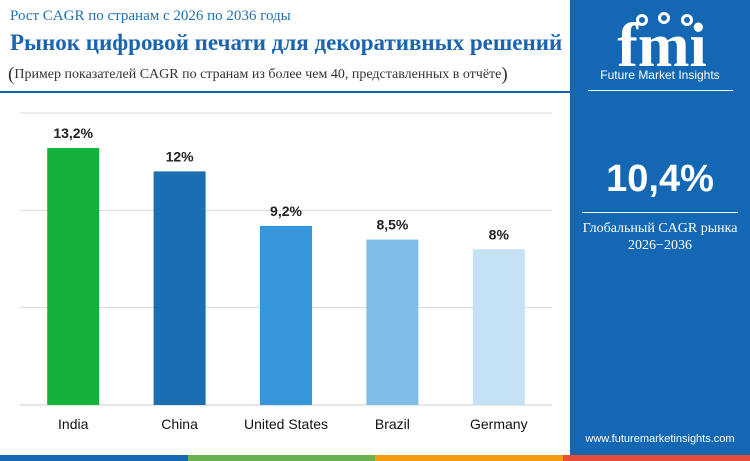 The height and width of the screenshot is (461, 750). Describe the element at coordinates (660, 75) in the screenshot. I see `logo-tagline: Future Market Insights` at that location.